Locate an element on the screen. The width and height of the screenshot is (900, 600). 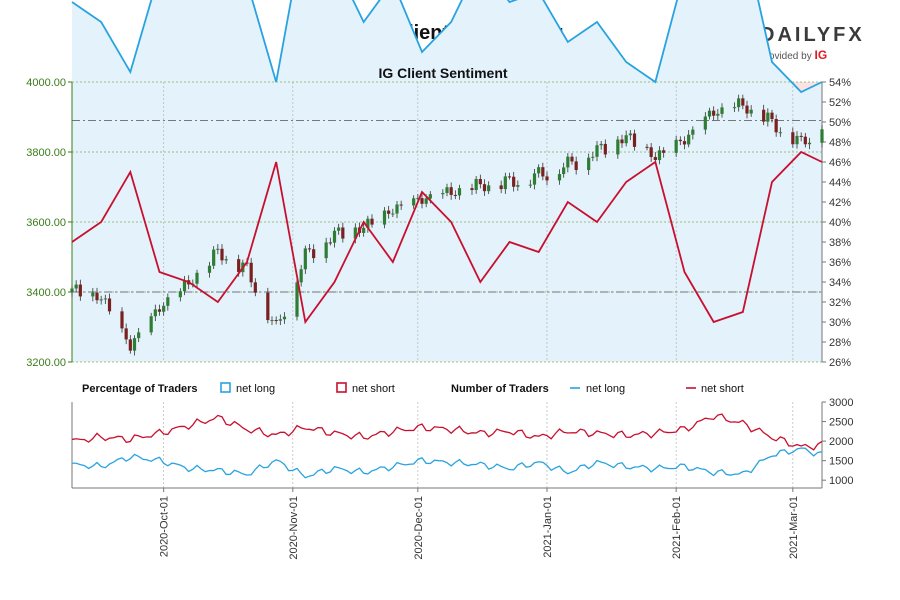
right-tick-label: 52% is located at coordinates (840, 103).